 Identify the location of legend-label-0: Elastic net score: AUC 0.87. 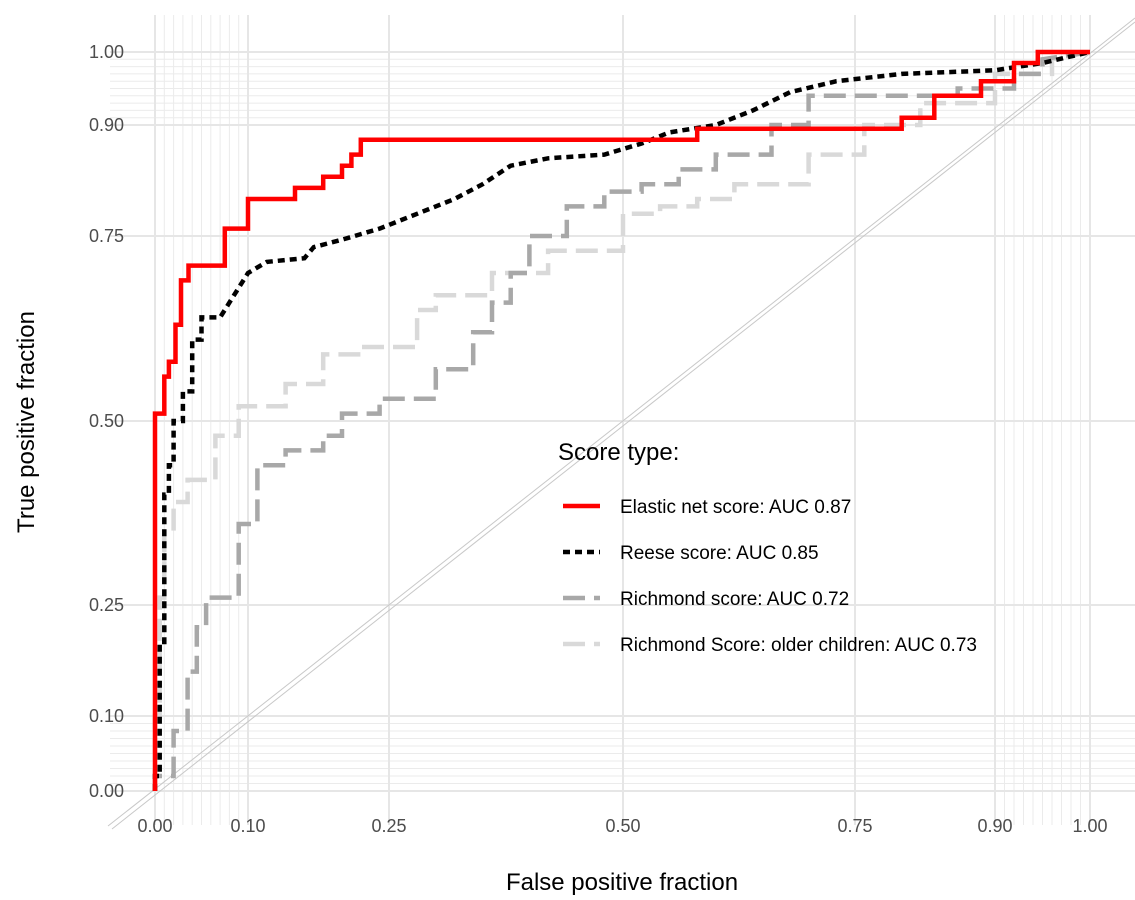
(735, 507).